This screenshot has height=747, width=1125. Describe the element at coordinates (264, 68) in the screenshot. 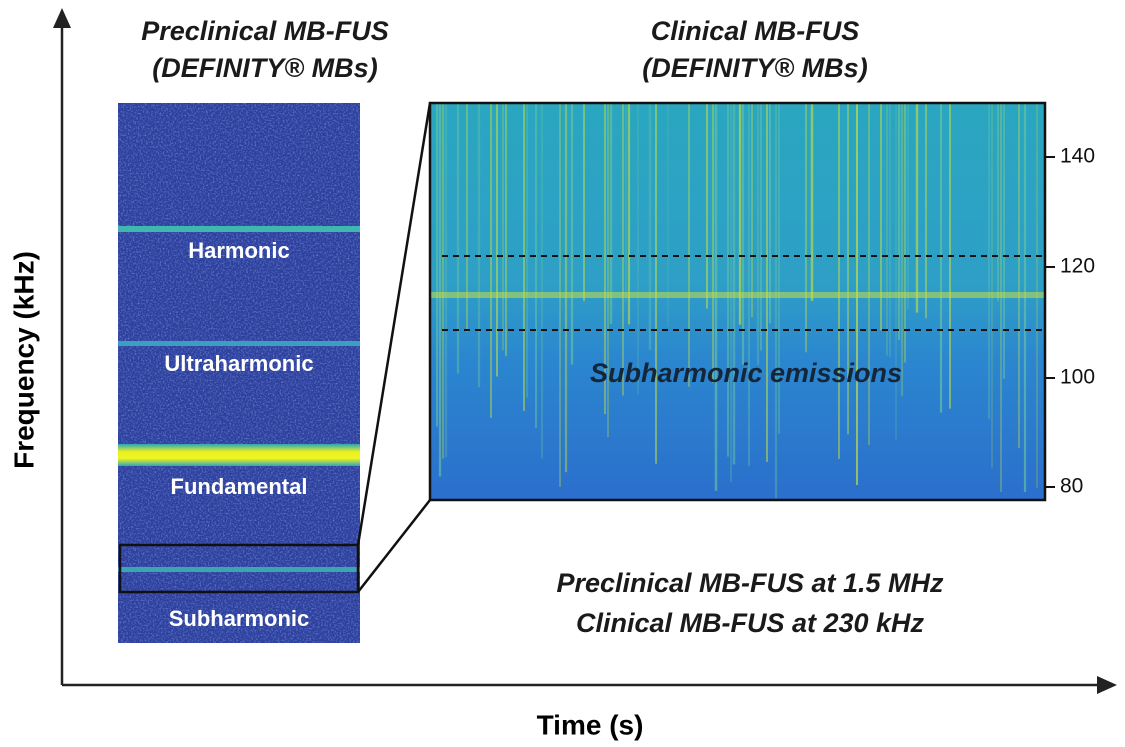

I see `pre-subtitle: (DEFINITY® MBs)` at that location.